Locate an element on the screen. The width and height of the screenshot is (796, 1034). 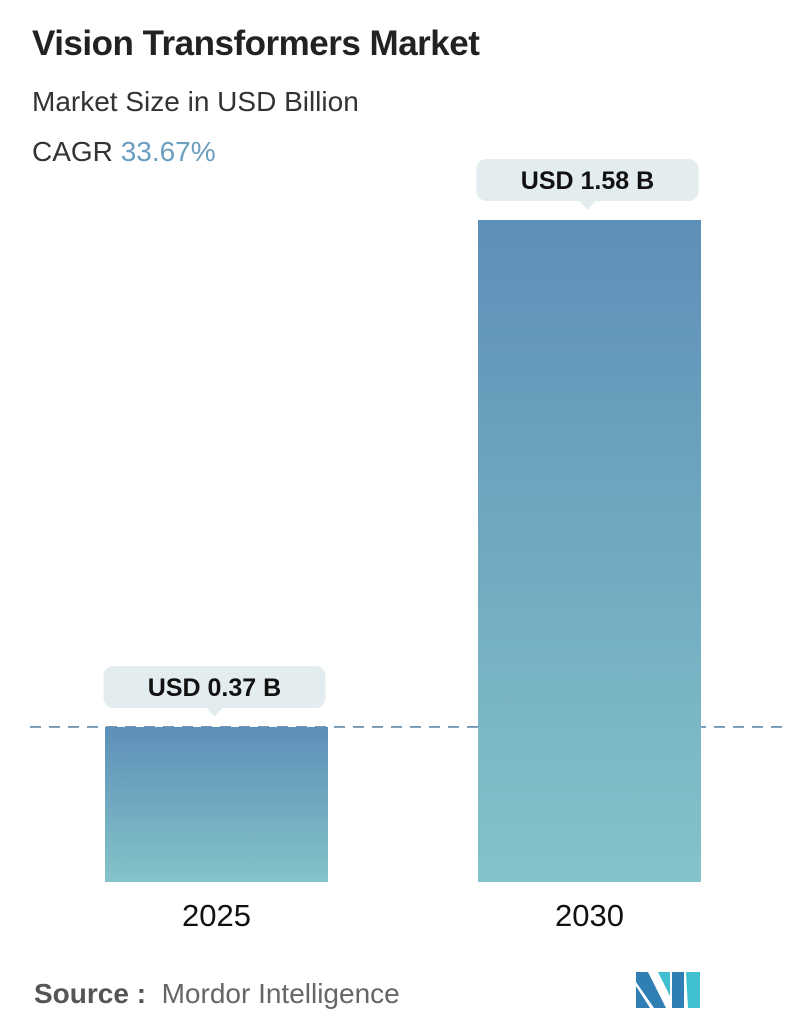
mordor-intelligence-logo is located at coordinates (668, 990).